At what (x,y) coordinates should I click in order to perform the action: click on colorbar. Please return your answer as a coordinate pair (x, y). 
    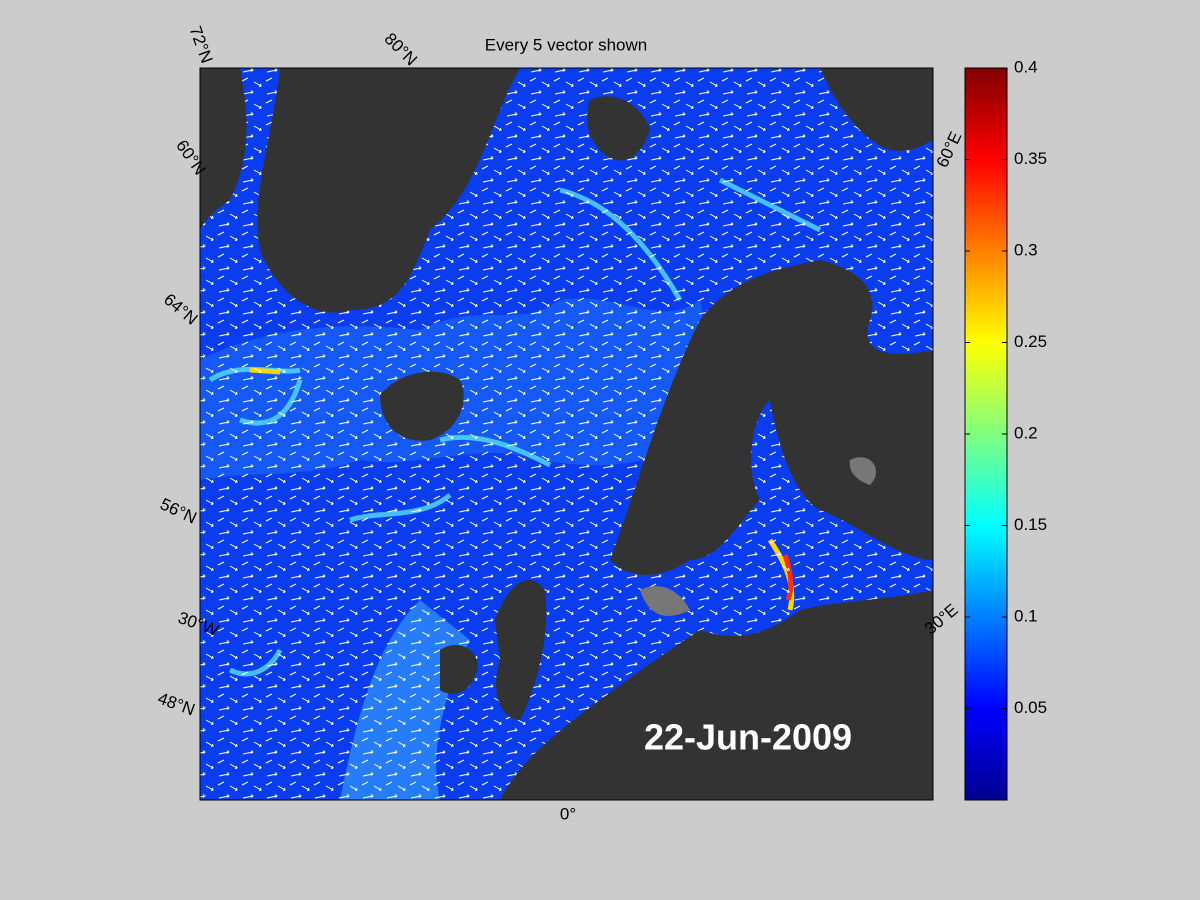
    Looking at the image, I should click on (986, 434).